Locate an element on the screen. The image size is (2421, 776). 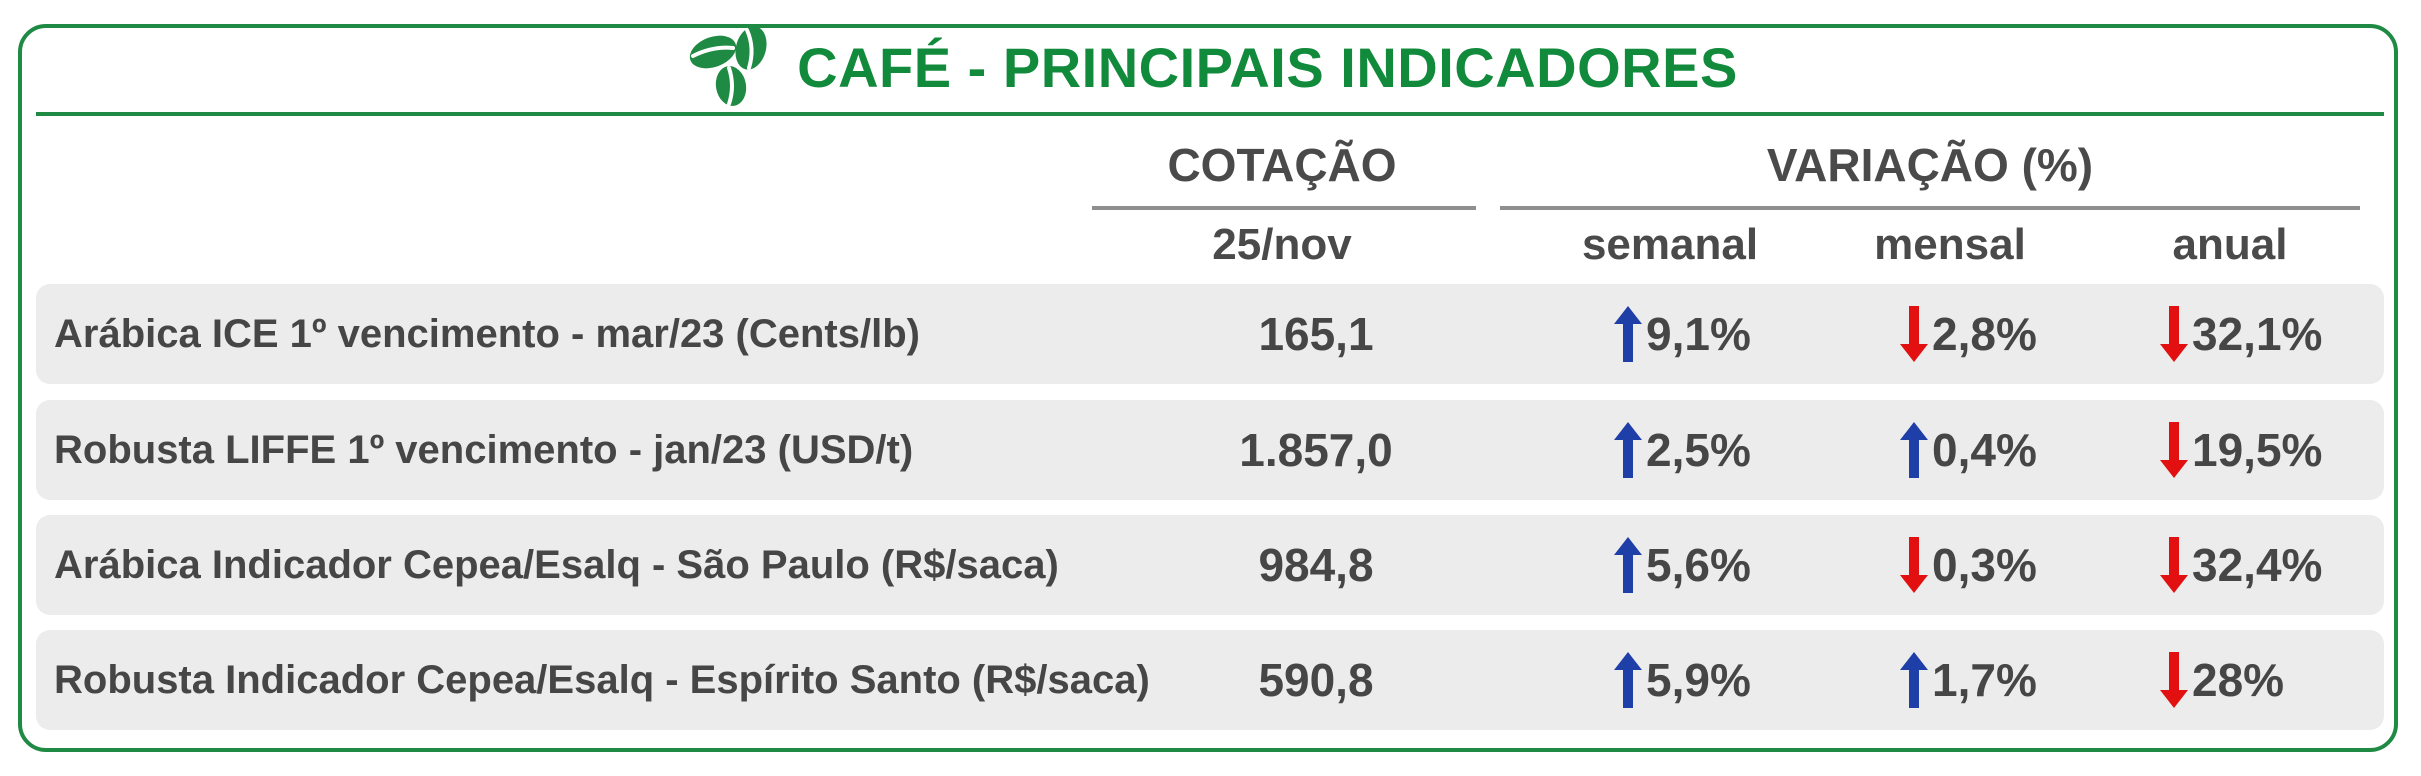
coffee-beans-icon is located at coordinates (728, 66).